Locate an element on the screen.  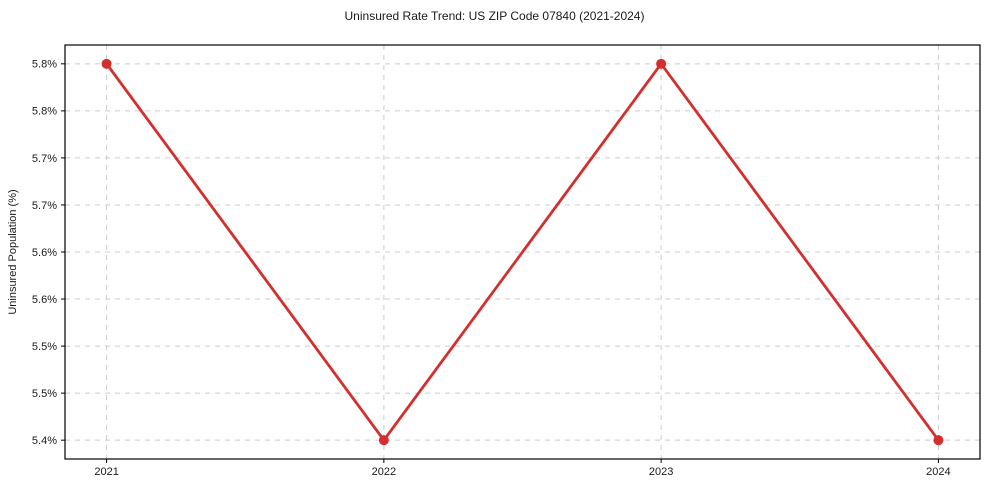
y-tick-label: 5.4% is located at coordinates (44, 441).